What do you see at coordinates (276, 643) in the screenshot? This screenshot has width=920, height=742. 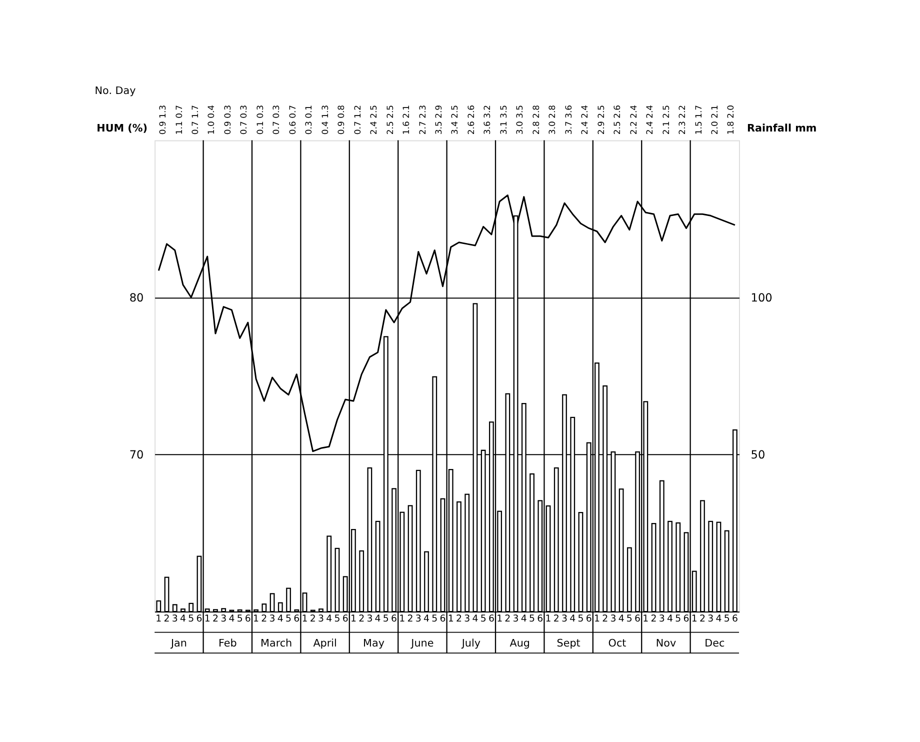 I see `text: March` at bounding box center [276, 643].